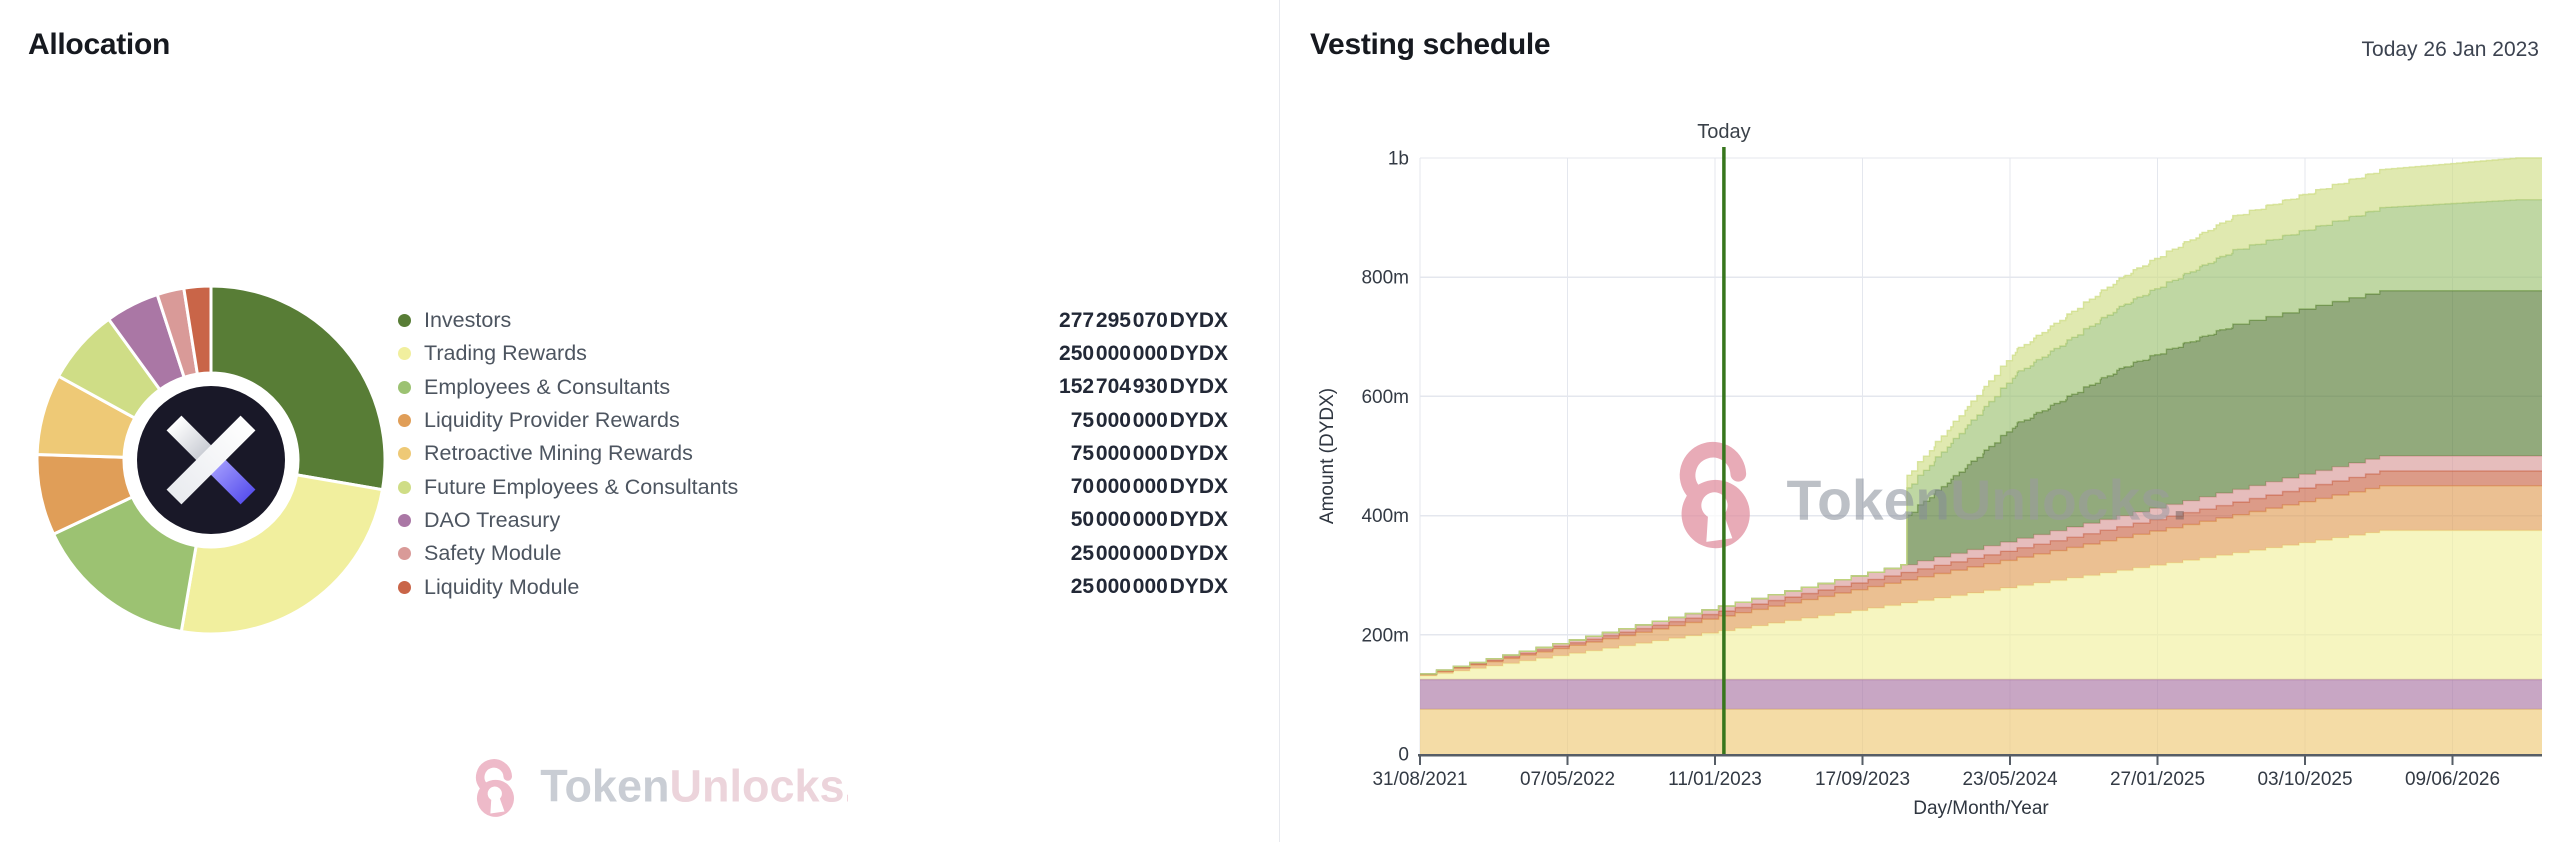  I want to click on dydx-x-logo, so click(211, 460).